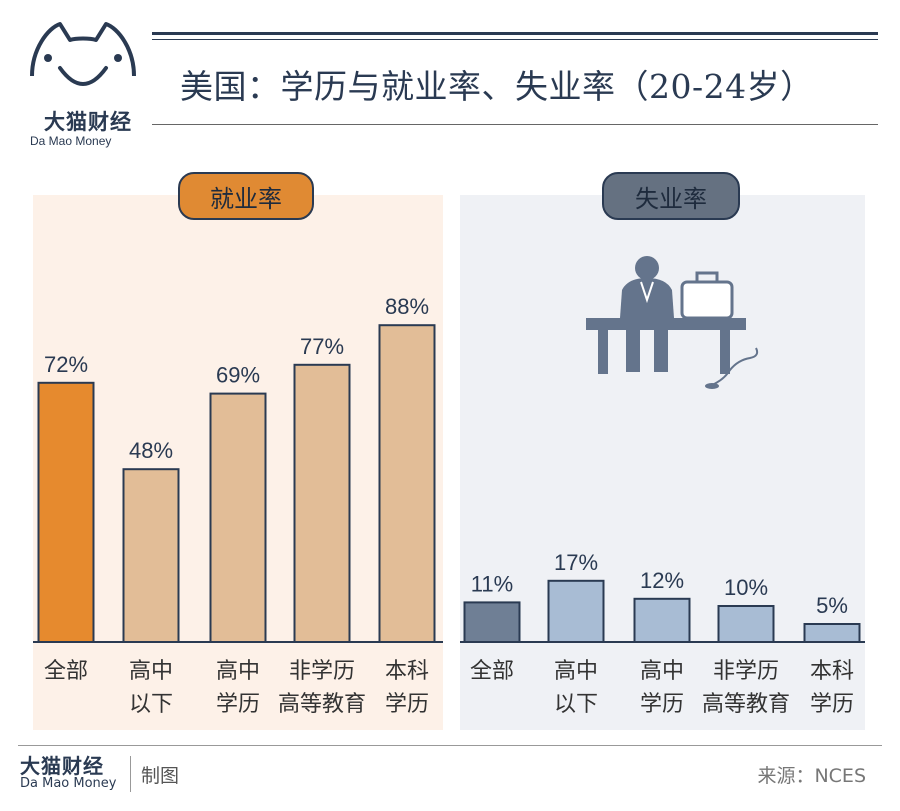 The width and height of the screenshot is (900, 811). Describe the element at coordinates (576, 704) in the screenshot. I see `unemployment-category-label-1-1: 以下` at that location.